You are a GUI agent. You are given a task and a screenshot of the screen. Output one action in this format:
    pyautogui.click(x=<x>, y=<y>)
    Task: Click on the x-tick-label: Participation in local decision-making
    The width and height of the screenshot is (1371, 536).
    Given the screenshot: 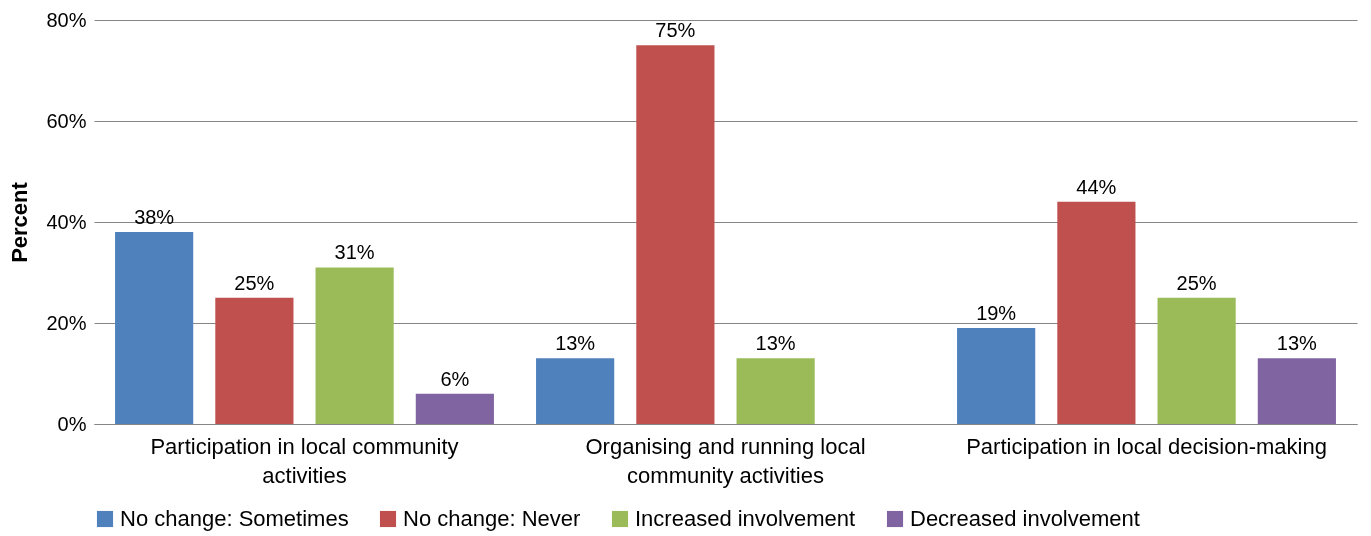 What is the action you would take?
    pyautogui.click(x=1146, y=446)
    